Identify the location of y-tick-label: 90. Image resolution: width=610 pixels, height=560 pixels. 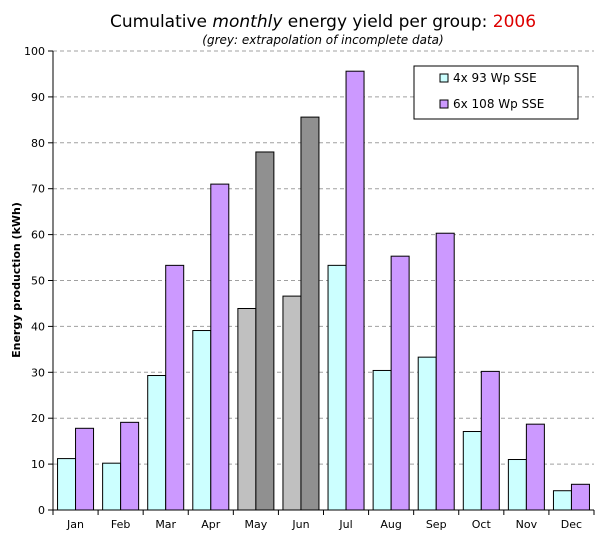
(38, 97).